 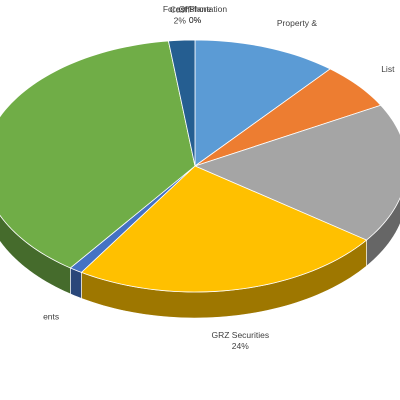 What do you see at coordinates (240, 335) in the screenshot?
I see `data-label-name: GRZ Securities` at bounding box center [240, 335].